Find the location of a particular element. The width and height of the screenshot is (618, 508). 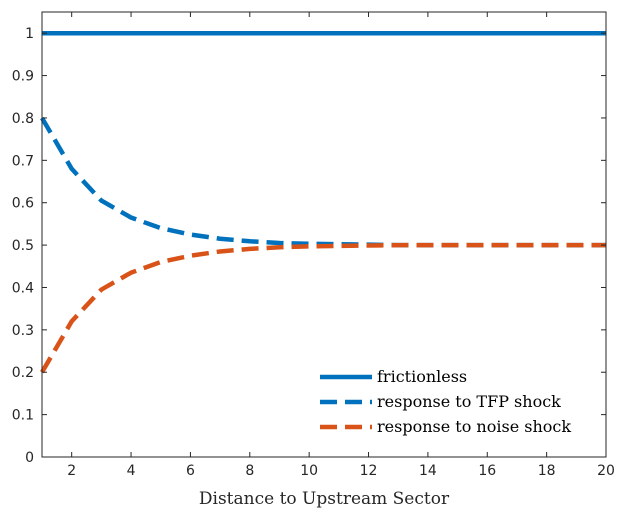

x-tick-label: 14 is located at coordinates (428, 471).